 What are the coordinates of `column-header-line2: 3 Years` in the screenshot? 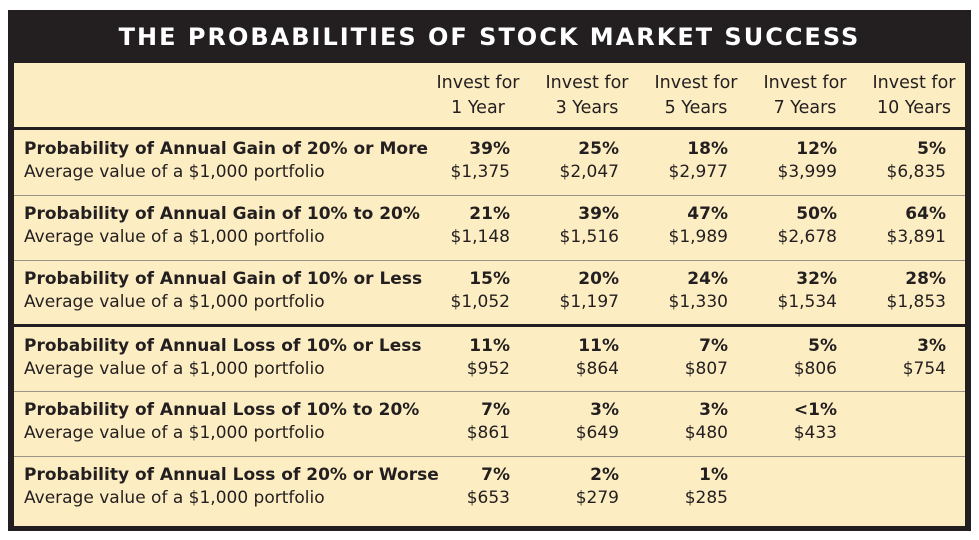 It's located at (587, 108).